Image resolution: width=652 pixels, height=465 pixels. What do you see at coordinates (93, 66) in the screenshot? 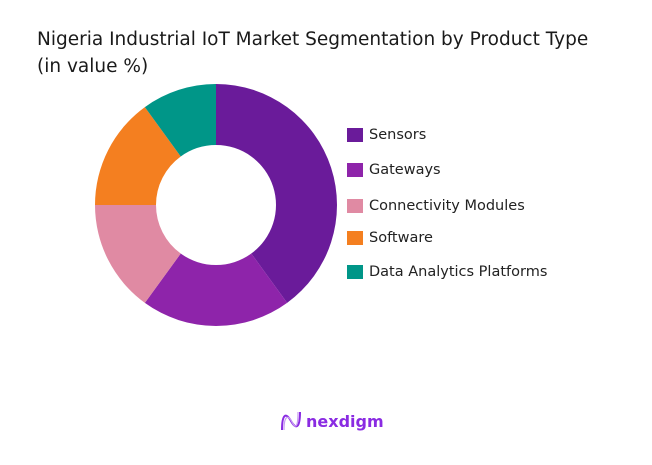
I see `title-line-2: (in value %)` at bounding box center [93, 66].